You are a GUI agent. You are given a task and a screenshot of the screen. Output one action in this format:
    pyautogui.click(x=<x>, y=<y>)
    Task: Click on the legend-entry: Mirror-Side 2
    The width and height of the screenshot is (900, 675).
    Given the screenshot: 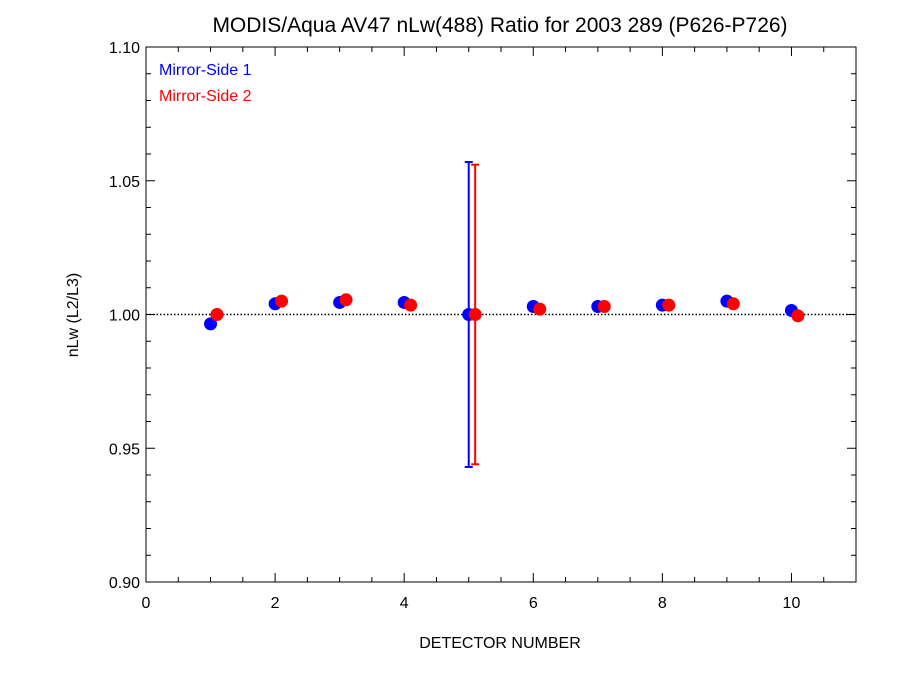 What is the action you would take?
    pyautogui.click(x=205, y=96)
    